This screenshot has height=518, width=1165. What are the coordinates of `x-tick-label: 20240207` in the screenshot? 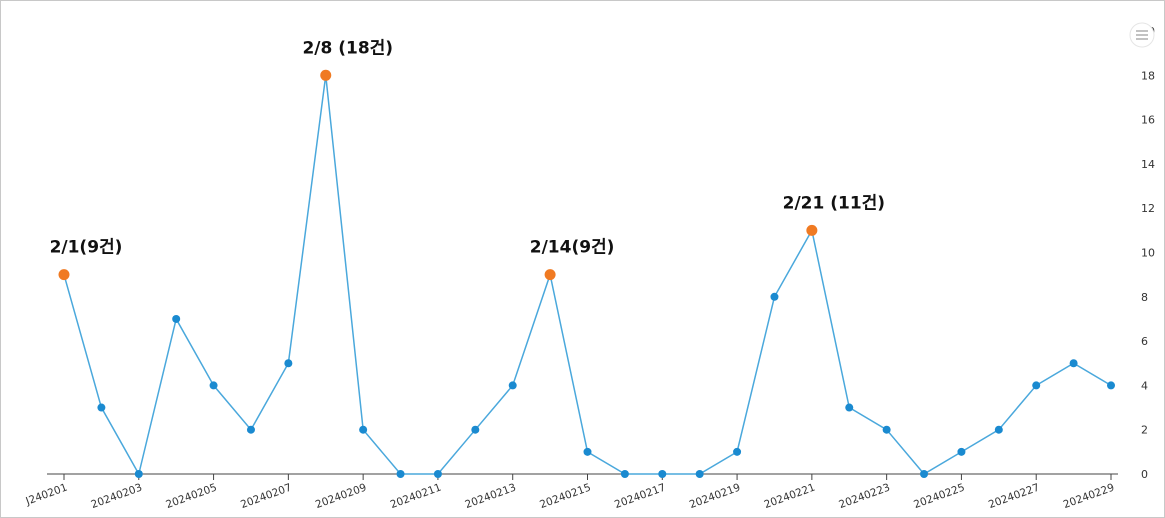 It's located at (266, 497).